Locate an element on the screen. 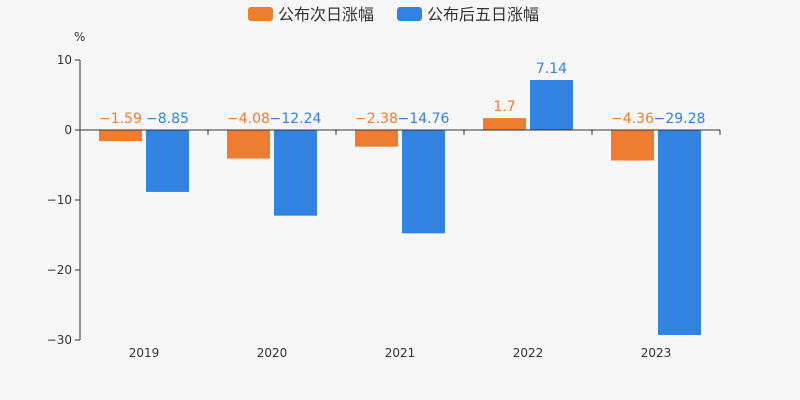 Image resolution: width=800 pixels, height=400 pixels. y-axis-unit: % is located at coordinates (79, 37).